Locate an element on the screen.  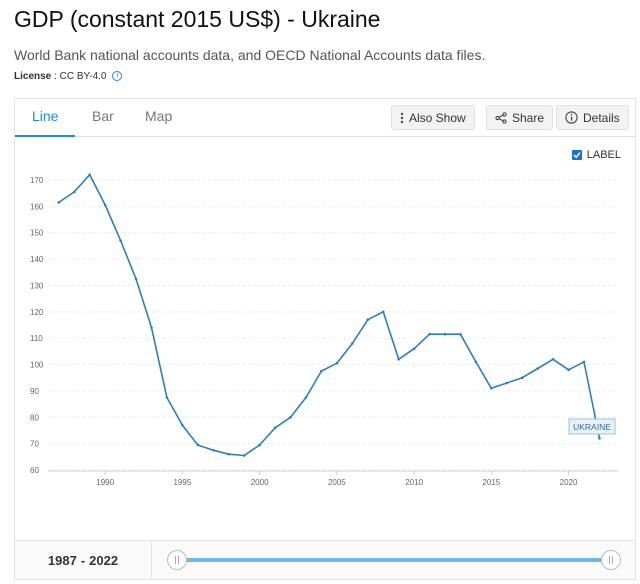
x-tick-label: 2000 is located at coordinates (260, 482).